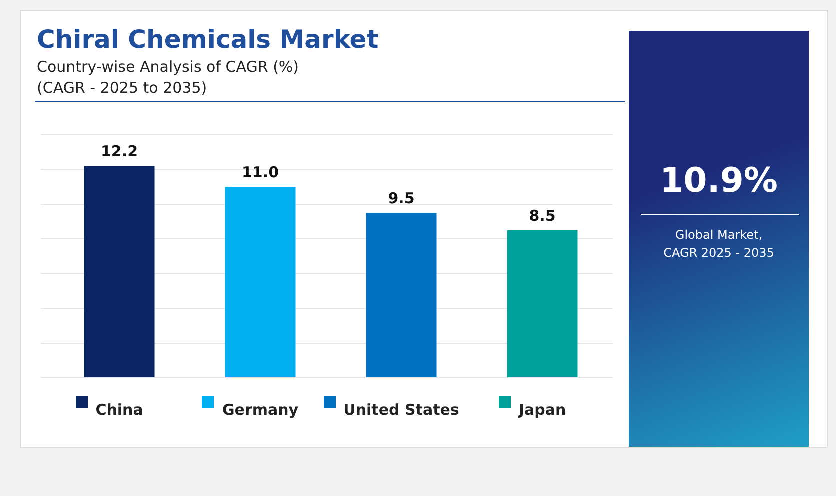  What do you see at coordinates (401, 199) in the screenshot?
I see `data-label: 9.5` at bounding box center [401, 199].